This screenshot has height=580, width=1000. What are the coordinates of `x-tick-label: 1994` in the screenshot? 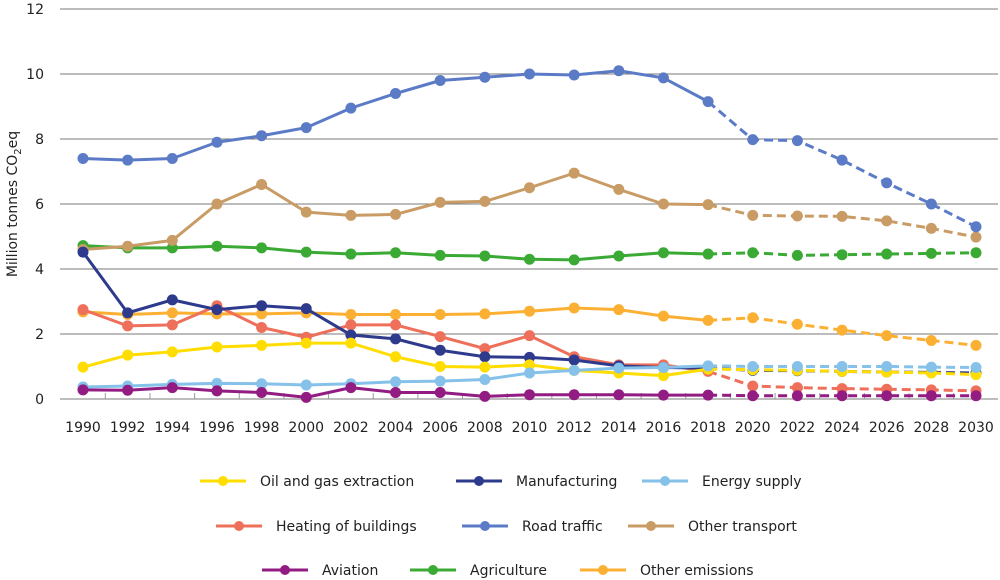 It's located at (172, 428).